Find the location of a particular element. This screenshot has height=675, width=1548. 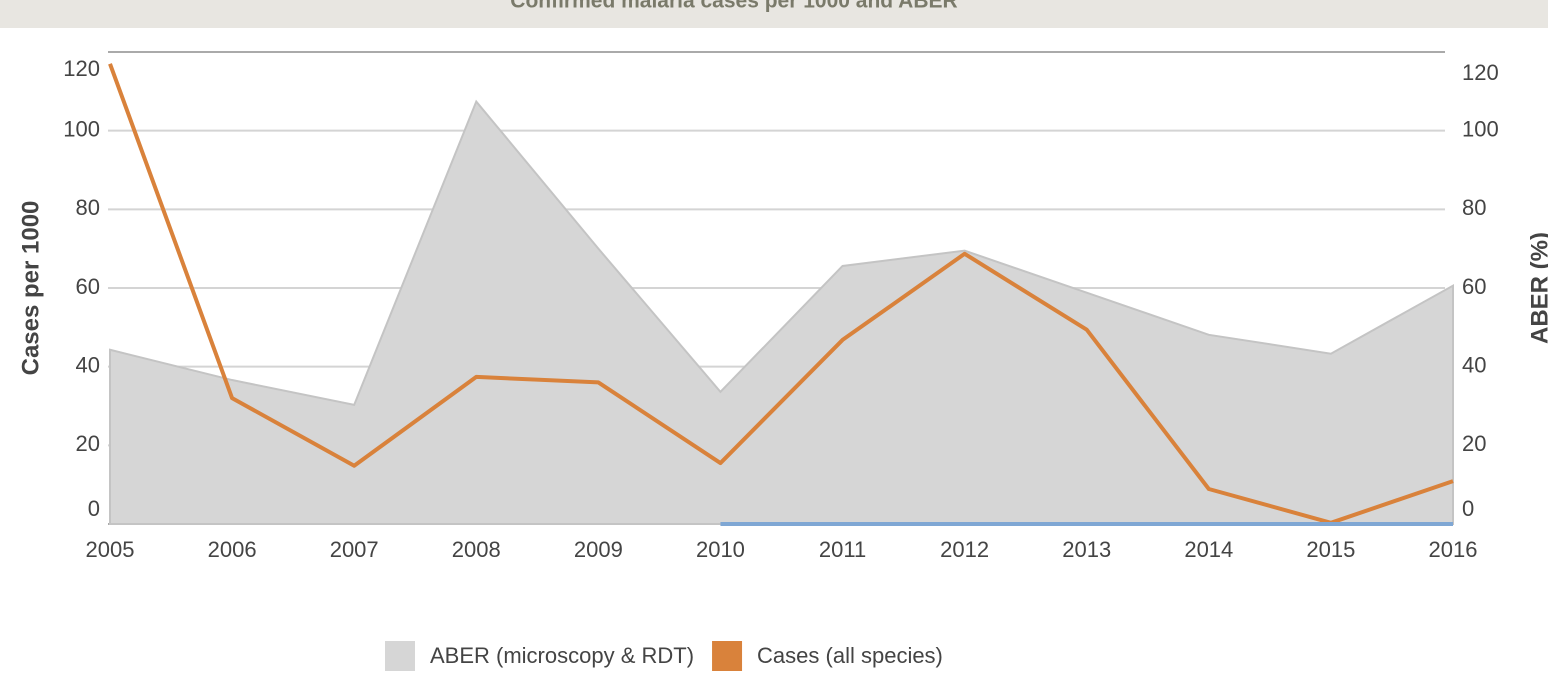

y-axis-label: Cases per 1000 is located at coordinates (30, 288).